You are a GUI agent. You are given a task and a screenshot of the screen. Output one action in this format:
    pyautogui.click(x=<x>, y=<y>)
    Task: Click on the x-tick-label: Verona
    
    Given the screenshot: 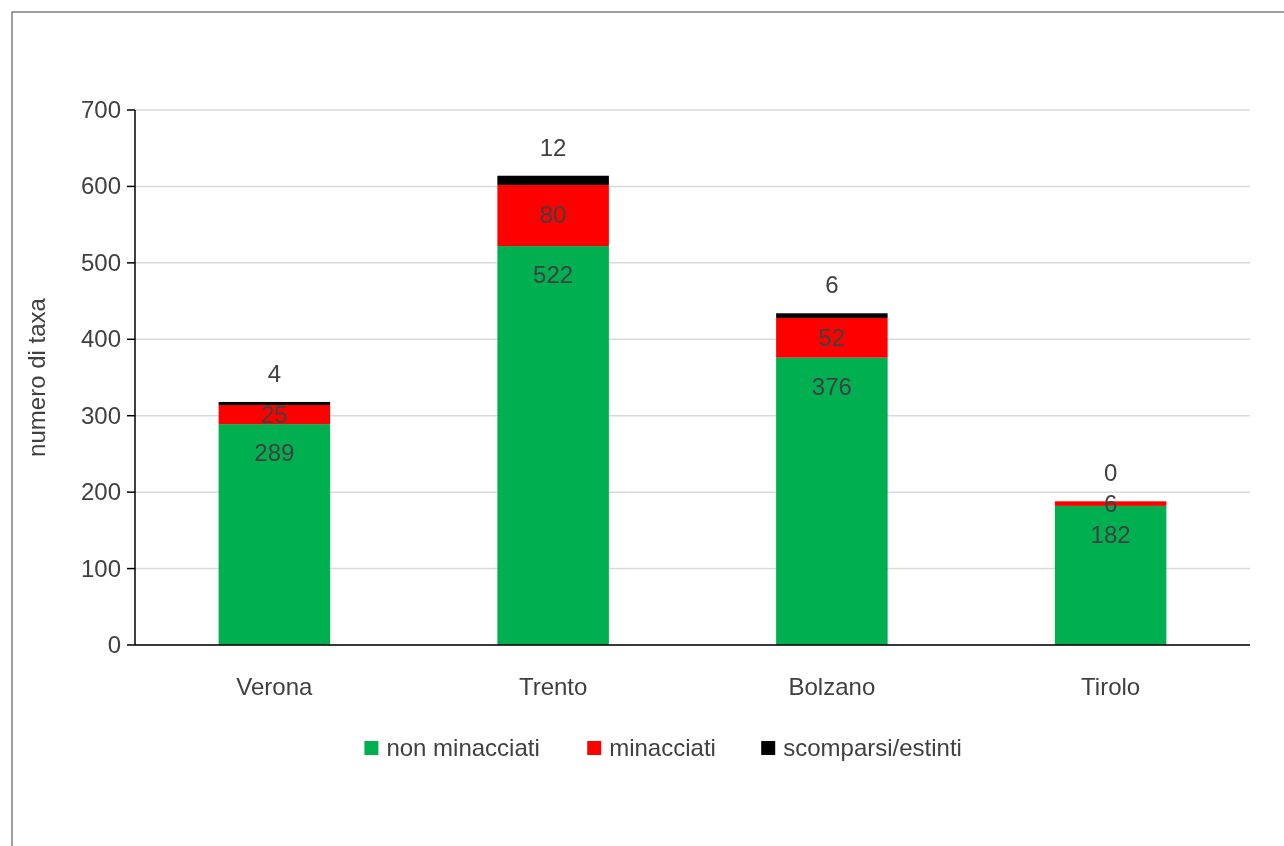 What is the action you would take?
    pyautogui.click(x=275, y=686)
    